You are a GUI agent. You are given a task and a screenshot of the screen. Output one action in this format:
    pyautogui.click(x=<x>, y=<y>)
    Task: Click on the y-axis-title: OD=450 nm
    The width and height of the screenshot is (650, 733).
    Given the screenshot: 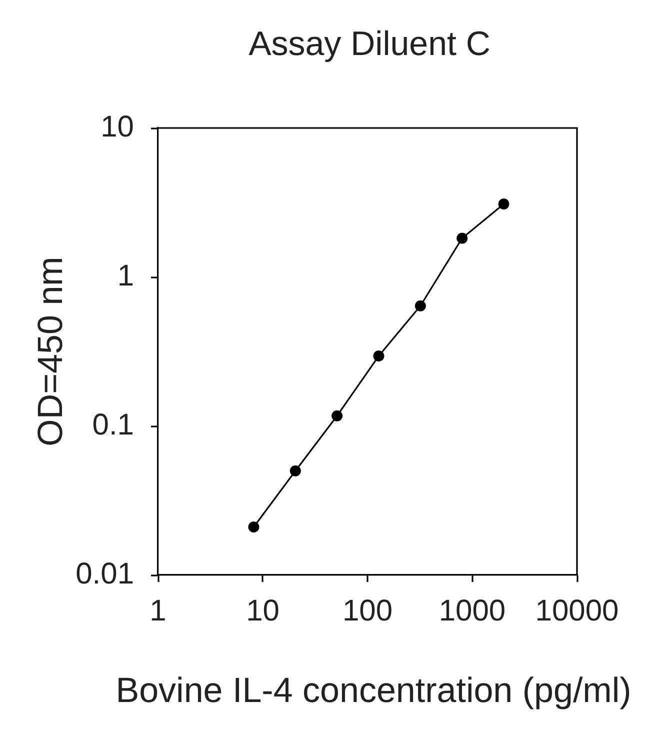 What is the action you would take?
    pyautogui.click(x=50, y=351)
    